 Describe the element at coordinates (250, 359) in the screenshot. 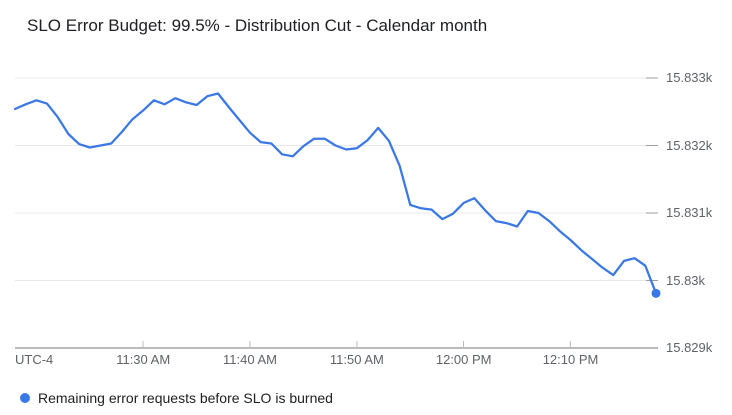

I see `x-axis-label: 11:40 AM` at that location.